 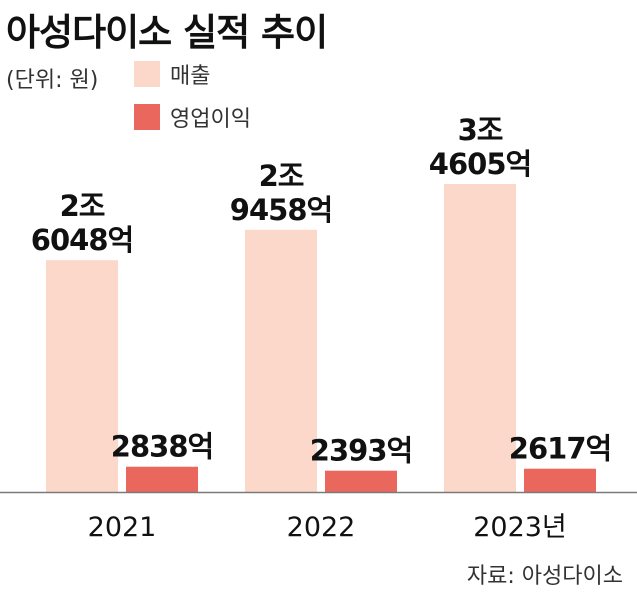 I want to click on legend-swatch-revenue, so click(x=147, y=74).